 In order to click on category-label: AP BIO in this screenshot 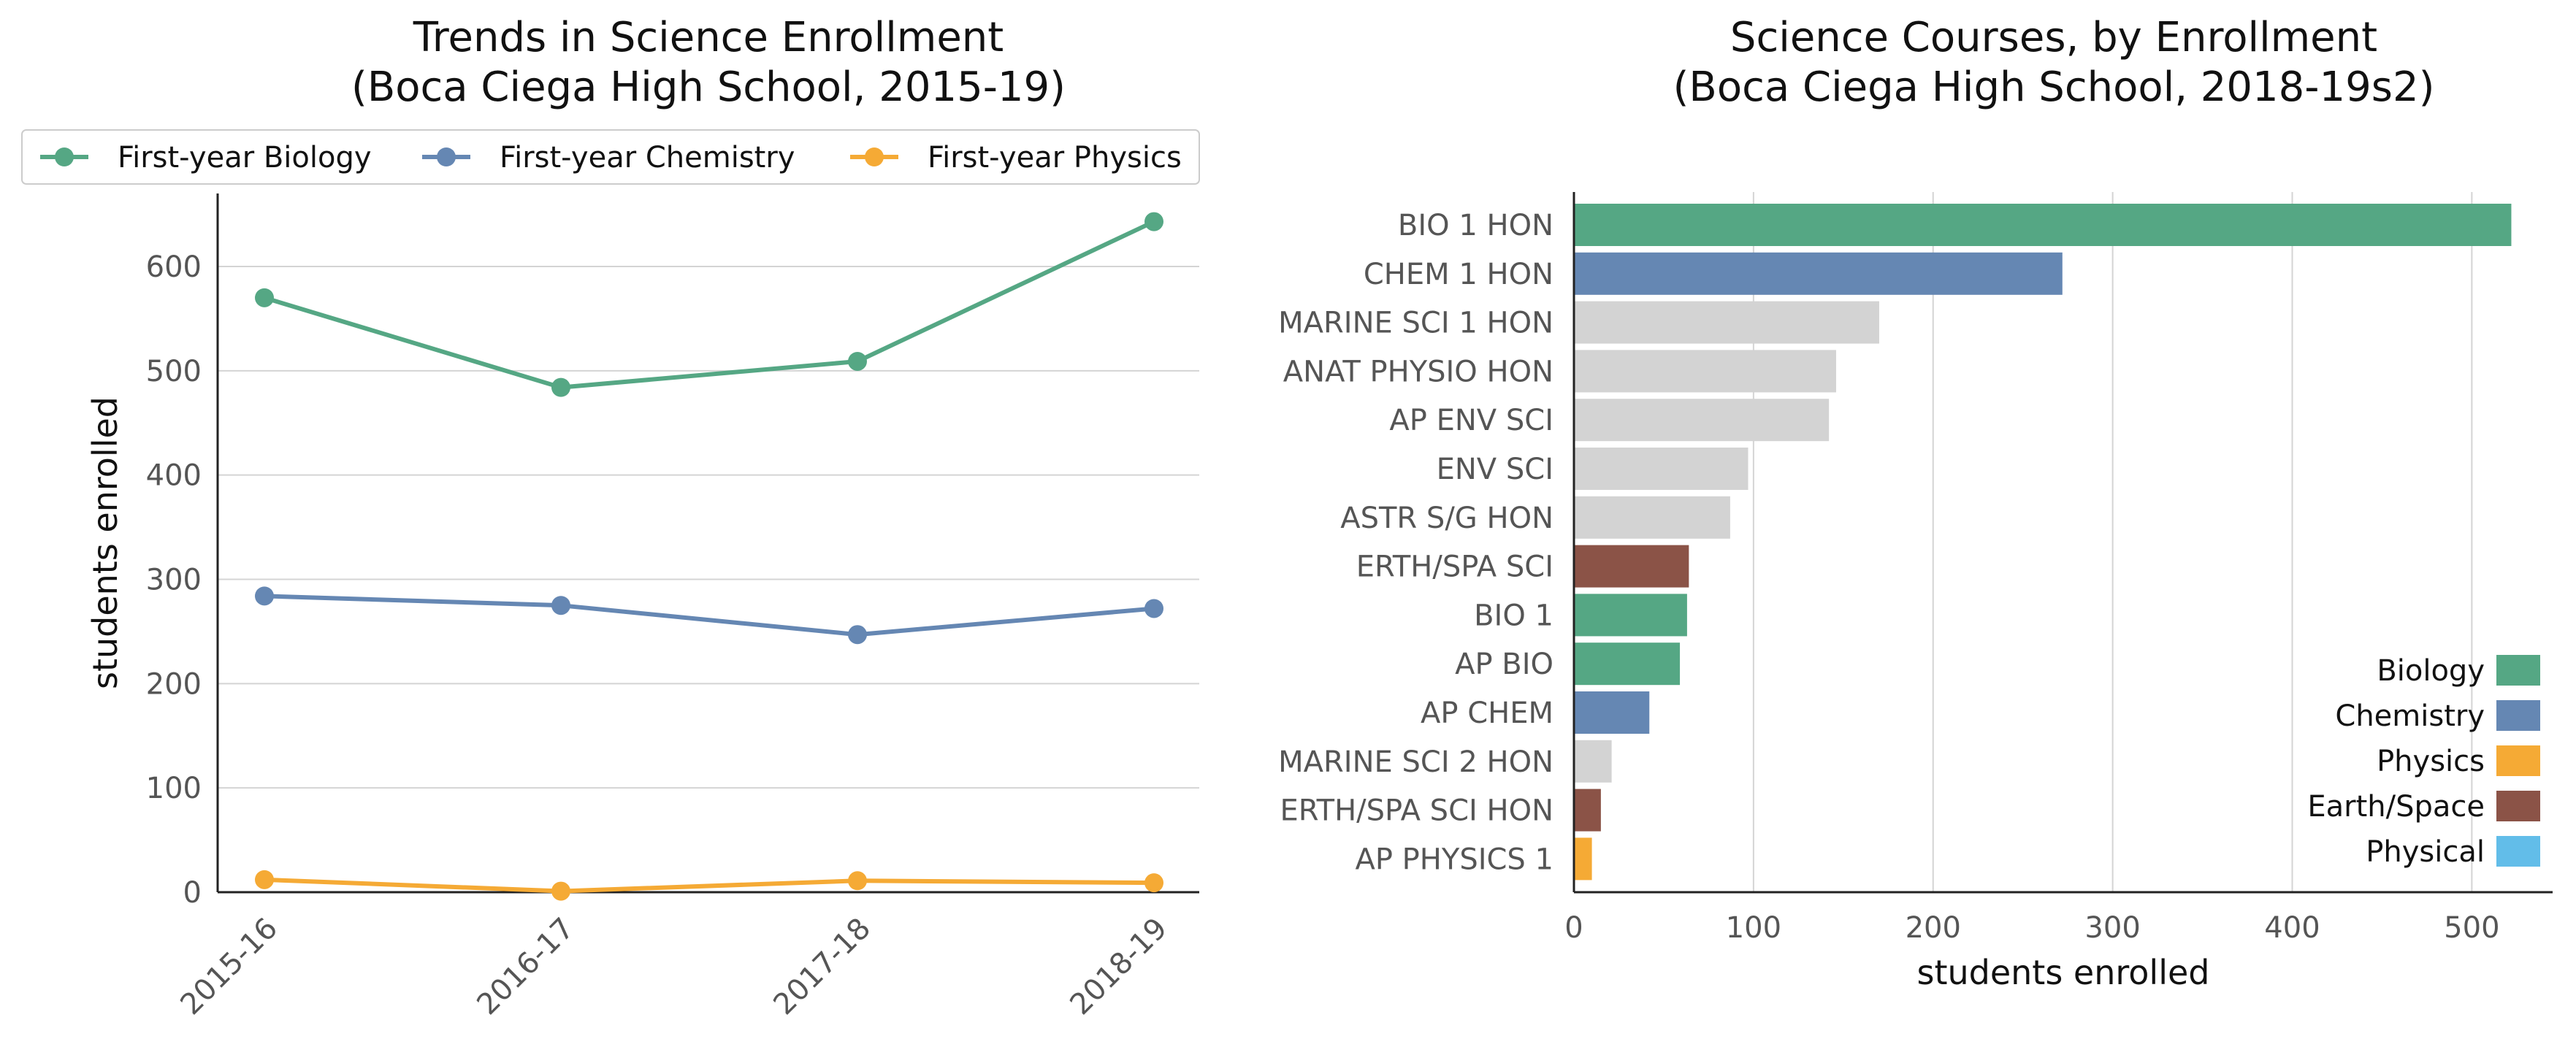, I will do `click(1504, 664)`.